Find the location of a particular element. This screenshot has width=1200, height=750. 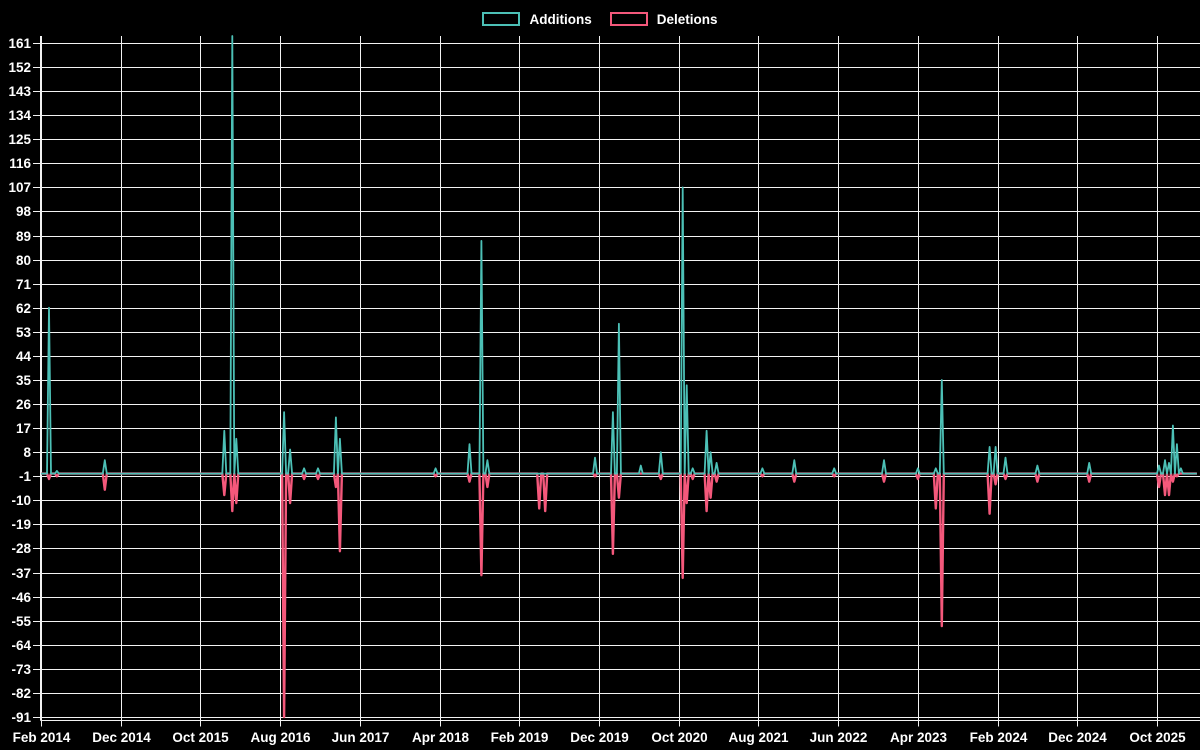

additions-legend-label: Additions is located at coordinates (560, 19).